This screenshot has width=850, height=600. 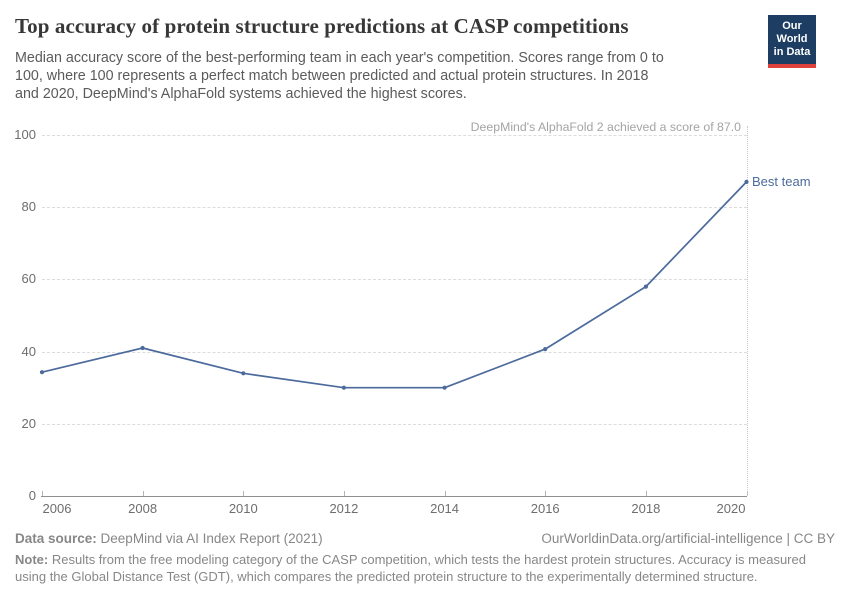 What do you see at coordinates (394, 496) in the screenshot?
I see `x-axis-line` at bounding box center [394, 496].